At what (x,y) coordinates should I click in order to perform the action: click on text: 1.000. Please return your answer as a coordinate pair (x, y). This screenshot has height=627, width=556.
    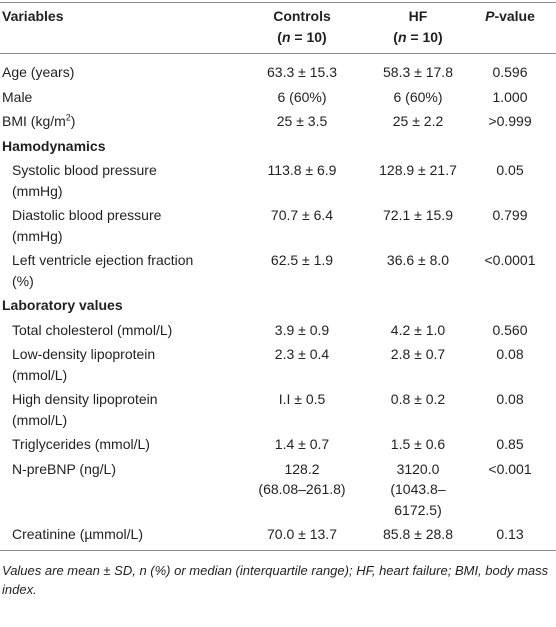
    Looking at the image, I should click on (510, 96).